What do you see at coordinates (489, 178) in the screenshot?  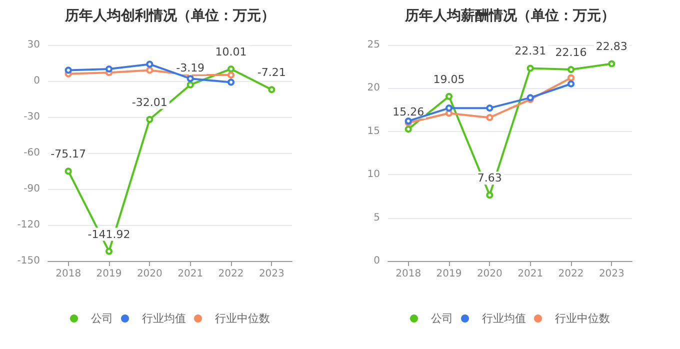 I see `data-label: 7.63` at bounding box center [489, 178].